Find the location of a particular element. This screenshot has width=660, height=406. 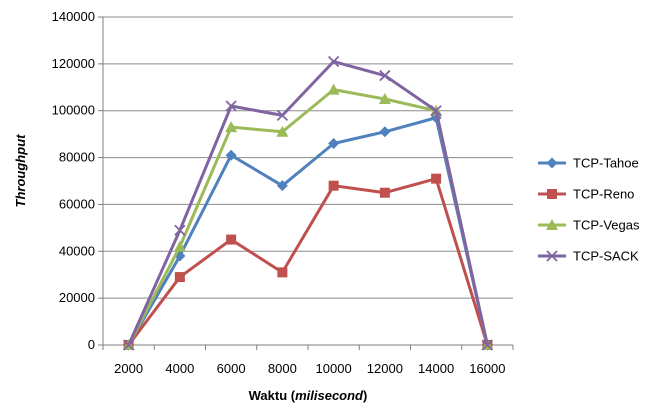

x-tick-label: 8000 is located at coordinates (282, 368).